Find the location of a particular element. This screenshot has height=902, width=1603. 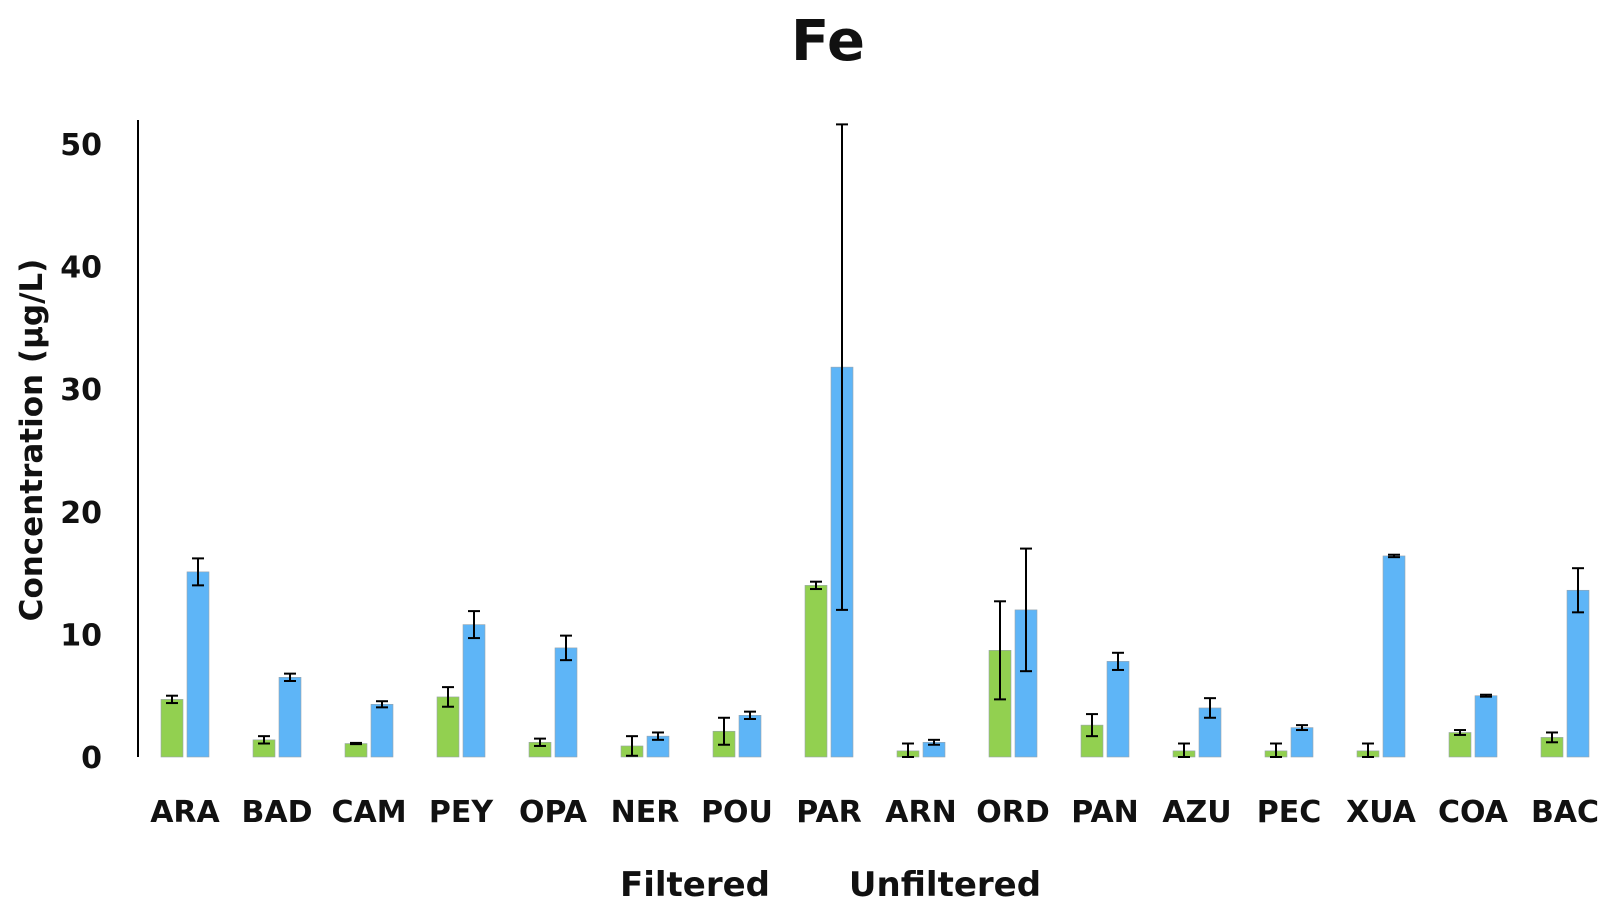

y-tick-label: 50 is located at coordinates (81, 145).